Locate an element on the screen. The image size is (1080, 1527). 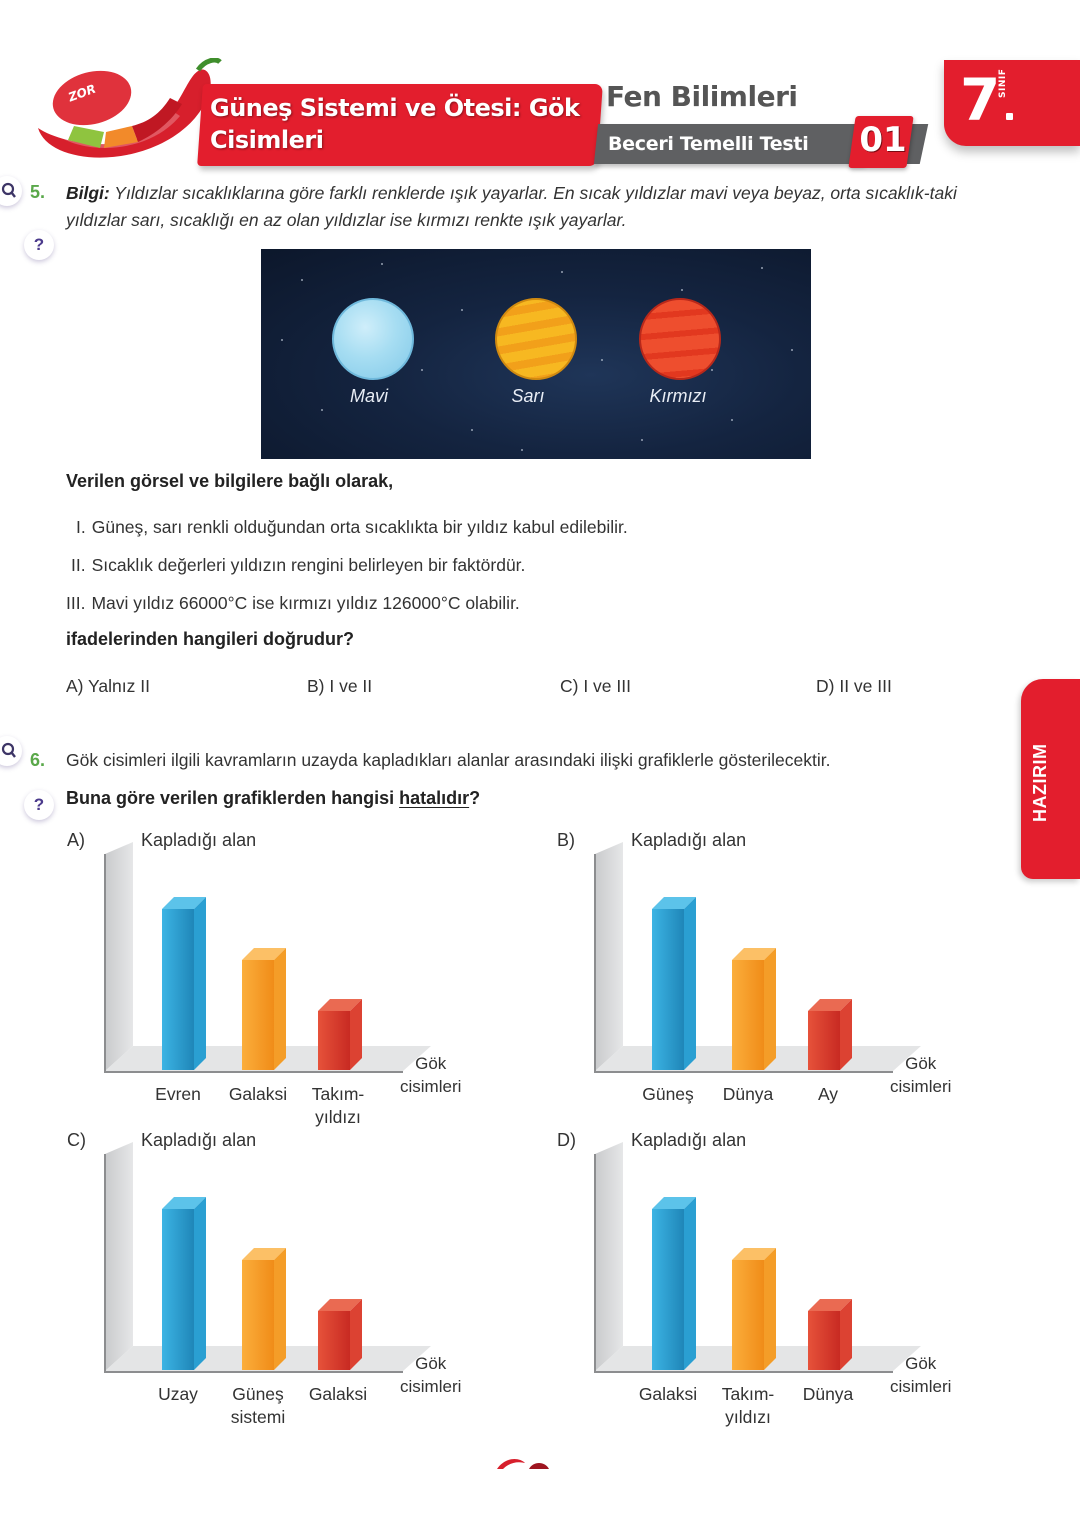
question-5-number: 5. is located at coordinates (38, 192).